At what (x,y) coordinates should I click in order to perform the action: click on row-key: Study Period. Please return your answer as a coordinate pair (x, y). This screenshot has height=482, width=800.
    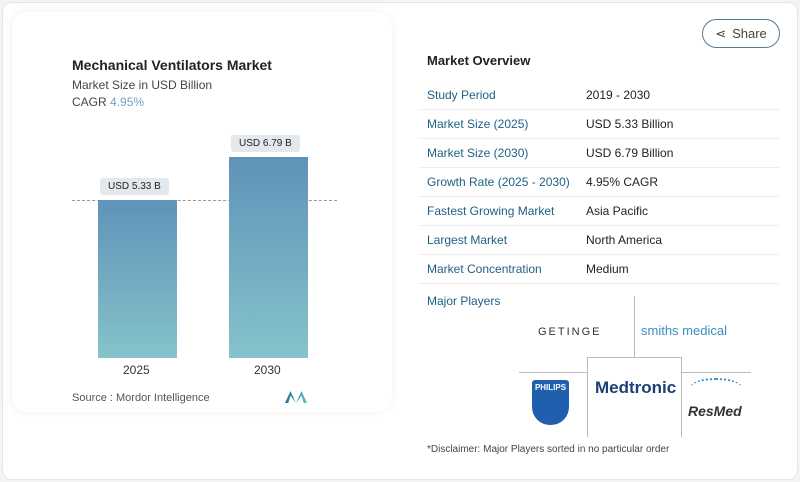
    Looking at the image, I should click on (461, 95).